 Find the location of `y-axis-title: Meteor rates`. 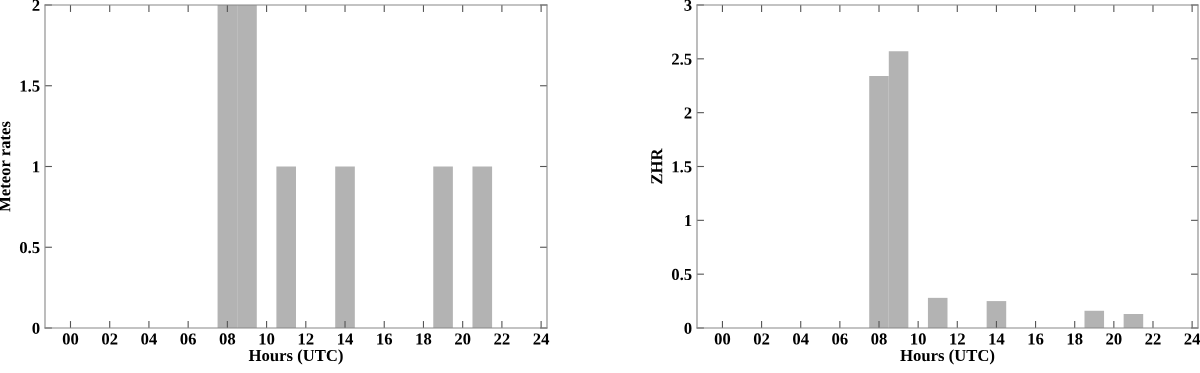

y-axis-title: Meteor rates is located at coordinates (5, 166).